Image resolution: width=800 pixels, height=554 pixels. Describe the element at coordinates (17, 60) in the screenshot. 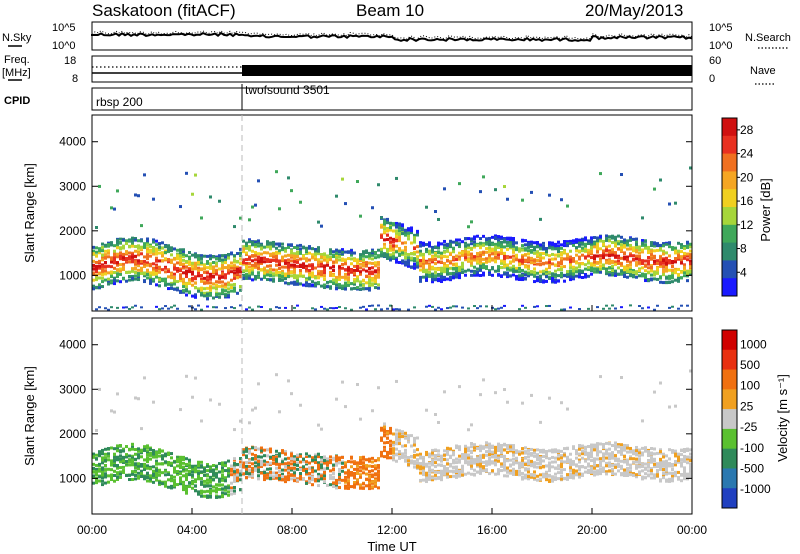

I see `freq-label: Freq.` at that location.